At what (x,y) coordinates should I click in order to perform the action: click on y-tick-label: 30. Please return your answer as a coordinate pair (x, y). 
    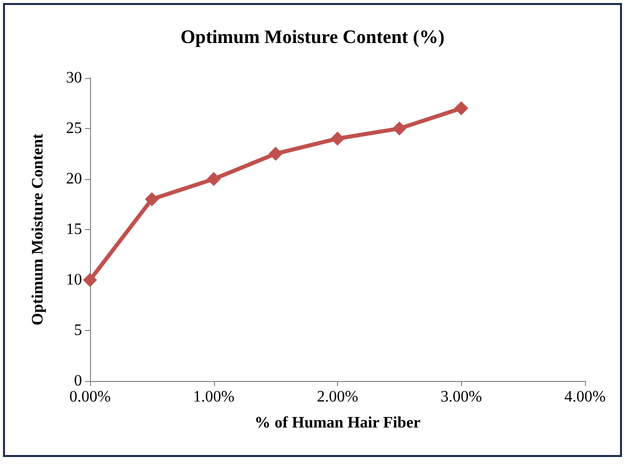
    Looking at the image, I should click on (74, 78).